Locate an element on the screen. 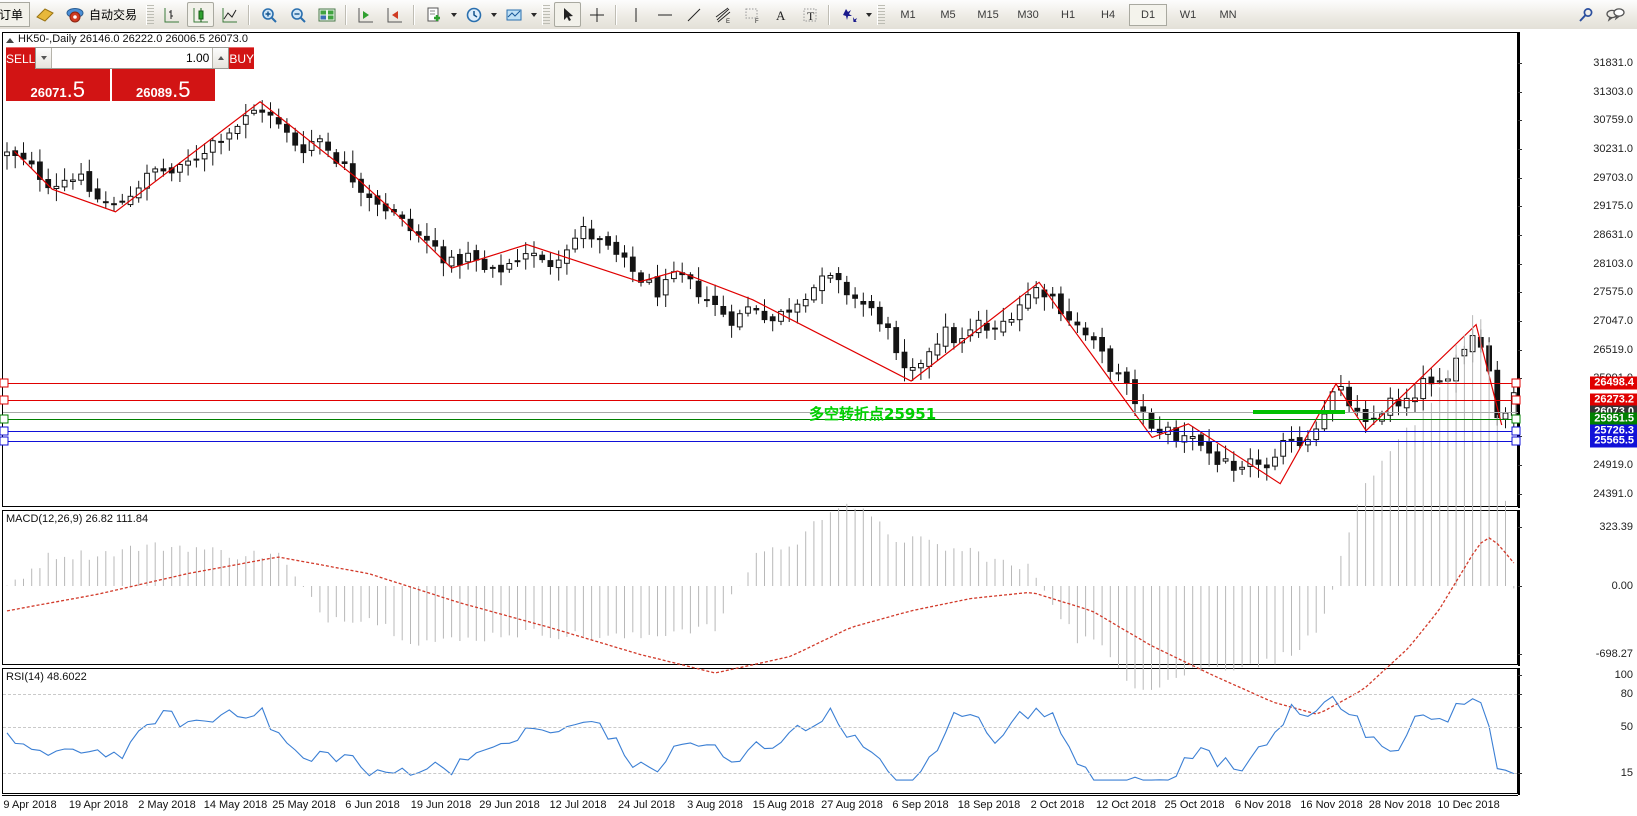  price-axis-tick-label: 24919.0 is located at coordinates (1613, 465).